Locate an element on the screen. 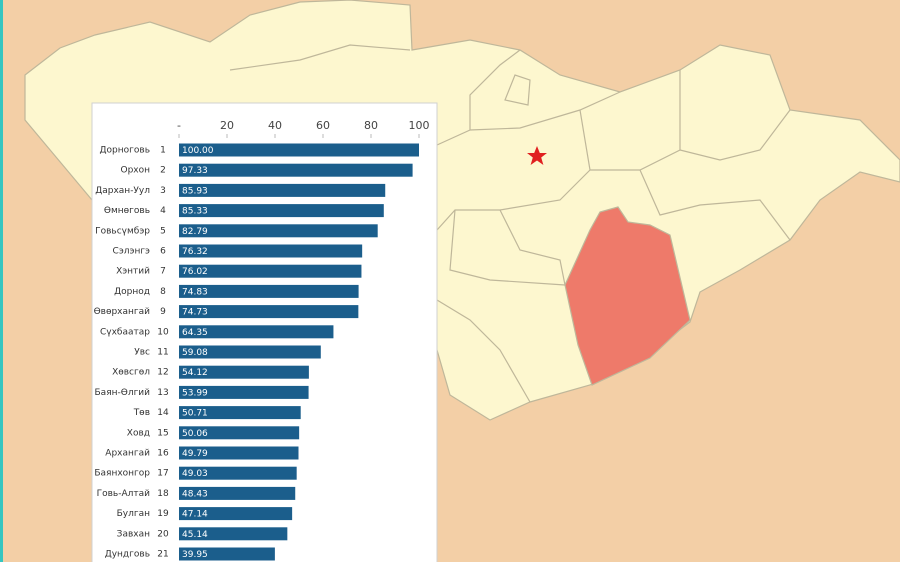 The height and width of the screenshot is (562, 900). rank-label: 21 is located at coordinates (162, 555).